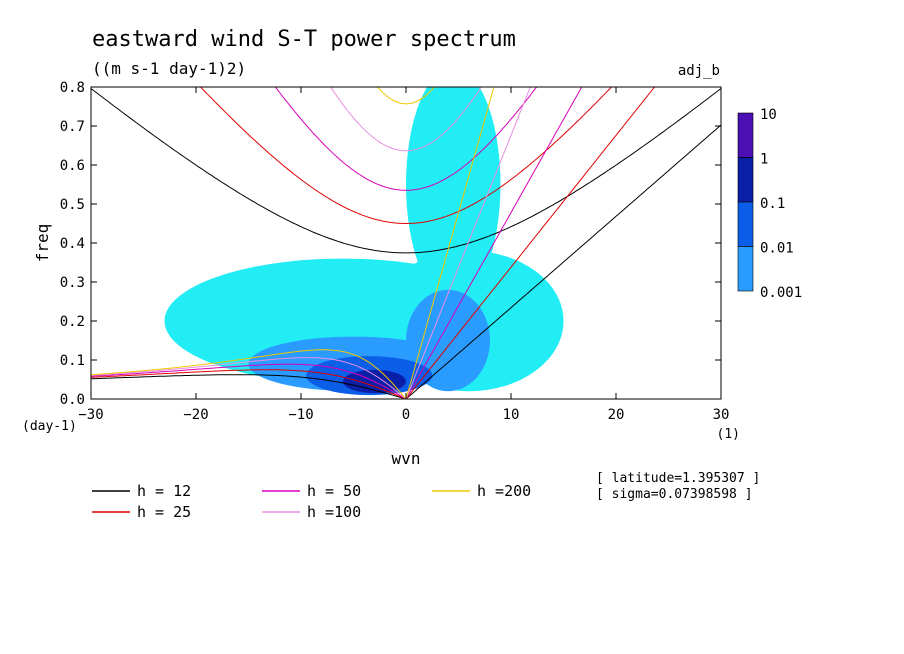 The image size is (904, 654). I want to click on kelvin-wave-h12, so click(563, 261).